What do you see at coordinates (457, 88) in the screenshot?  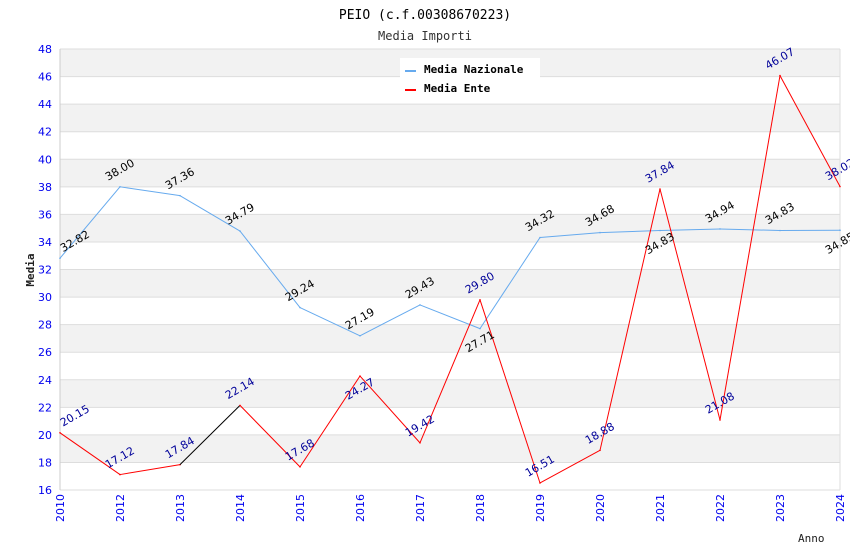 I see `legend-label-ente: Media Ente` at bounding box center [457, 88].